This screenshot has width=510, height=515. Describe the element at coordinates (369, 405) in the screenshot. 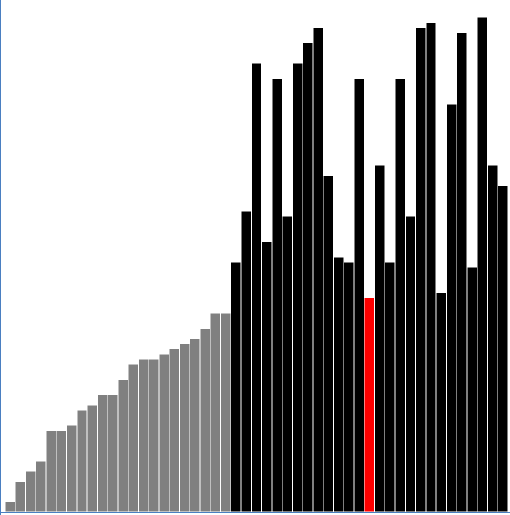

I see `bar-highlighted` at that location.